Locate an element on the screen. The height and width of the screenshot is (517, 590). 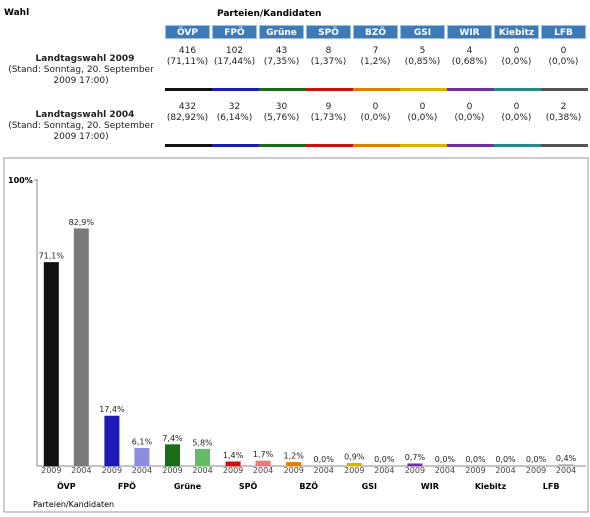
party-header: ÖVP is located at coordinates (187, 32).